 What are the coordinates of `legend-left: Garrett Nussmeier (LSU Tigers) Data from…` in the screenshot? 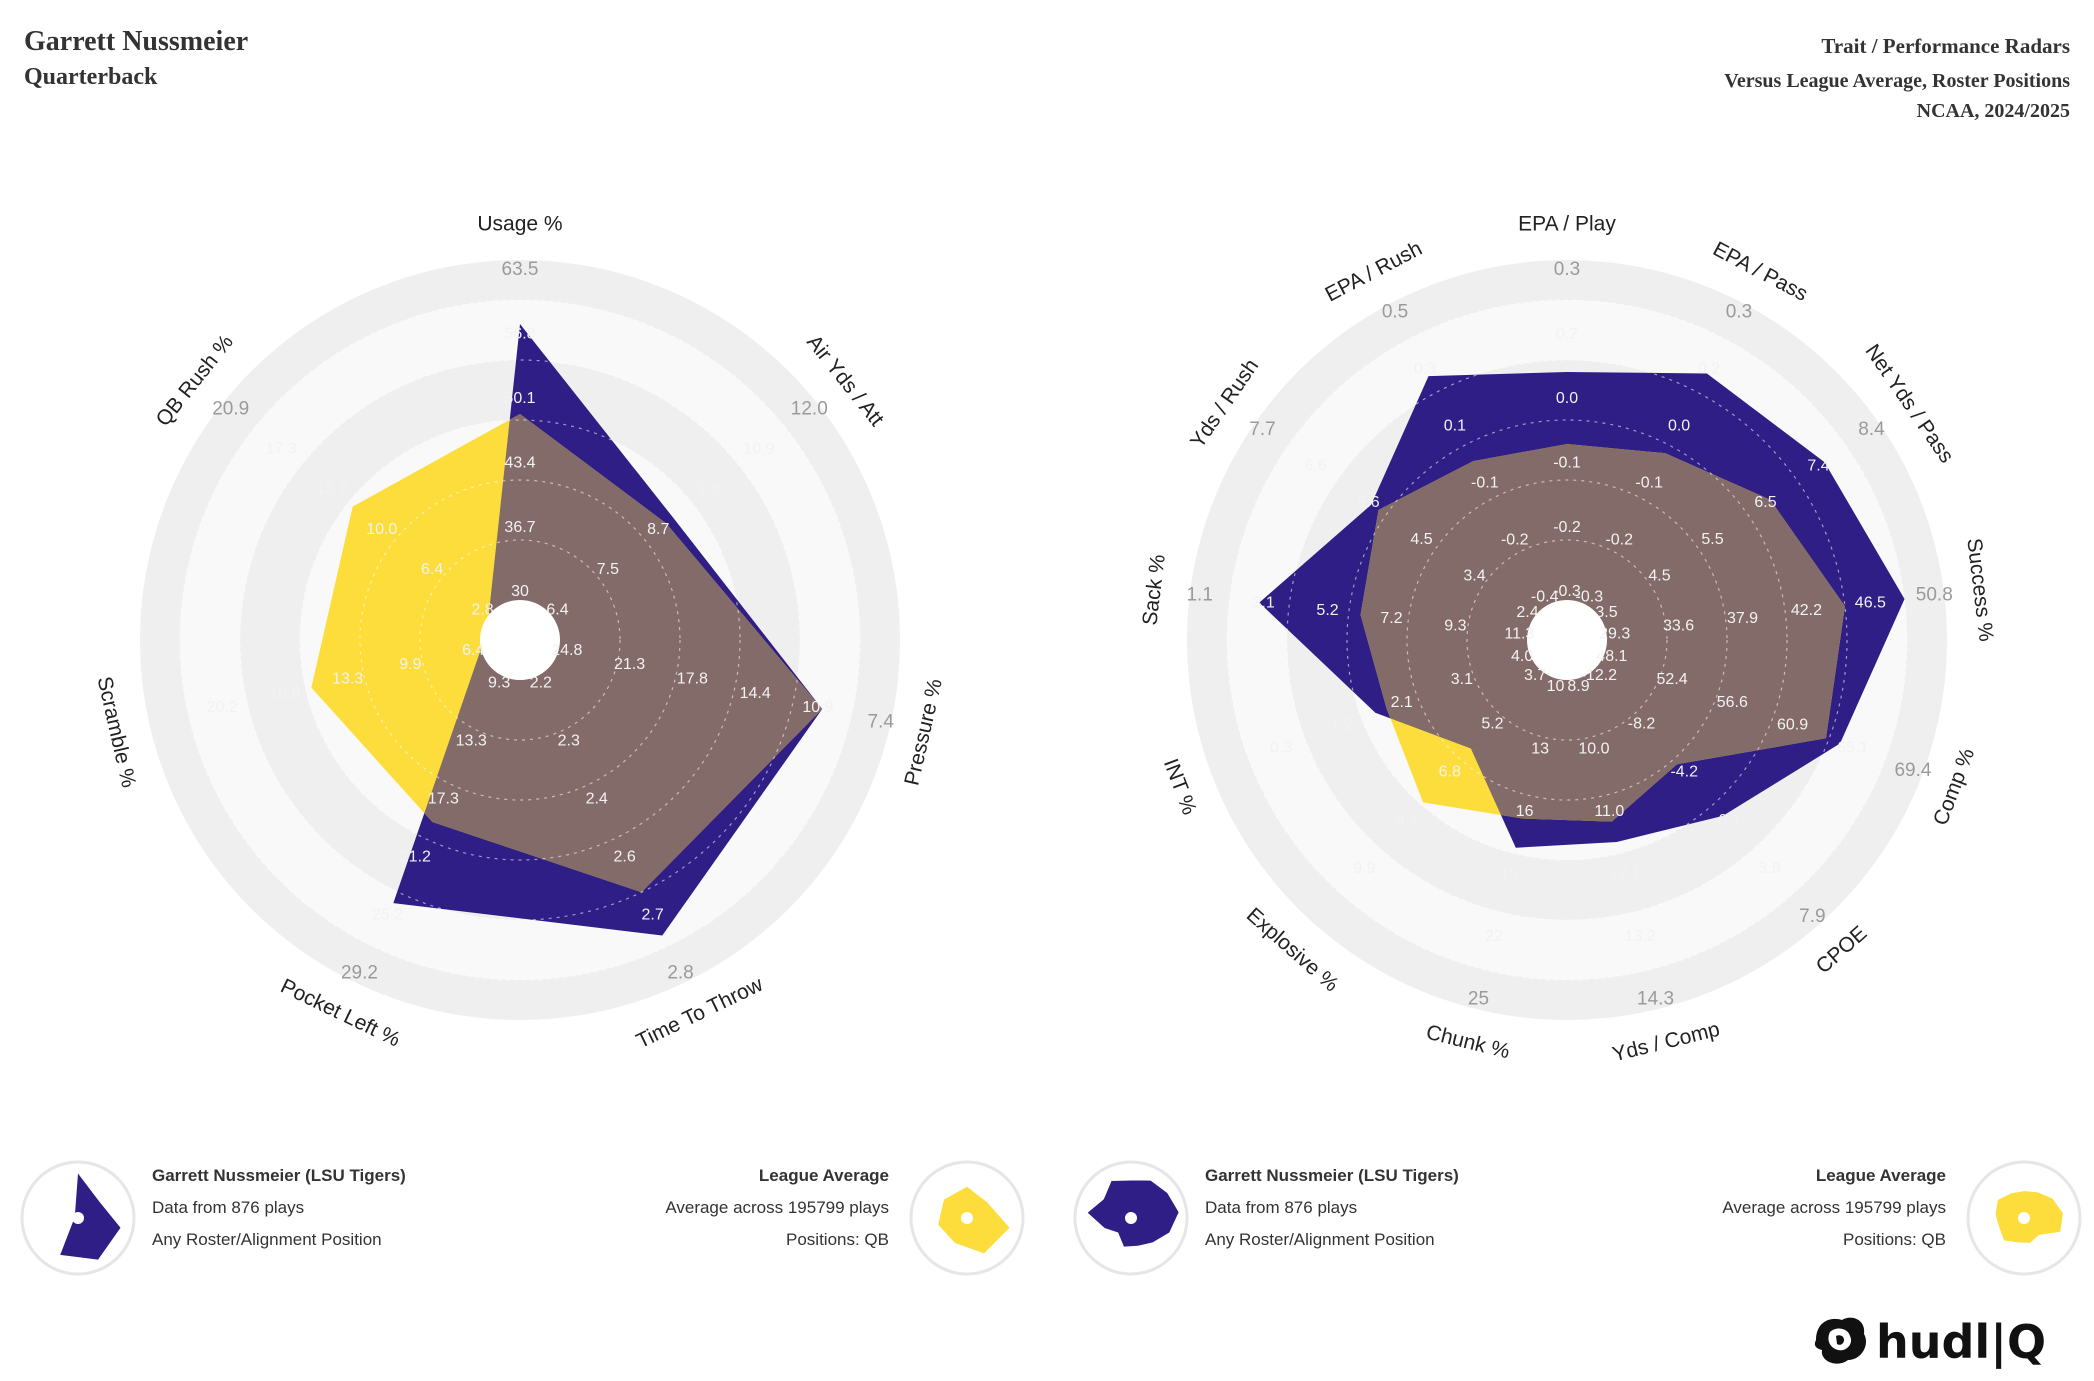 It's located at (523, 1220).